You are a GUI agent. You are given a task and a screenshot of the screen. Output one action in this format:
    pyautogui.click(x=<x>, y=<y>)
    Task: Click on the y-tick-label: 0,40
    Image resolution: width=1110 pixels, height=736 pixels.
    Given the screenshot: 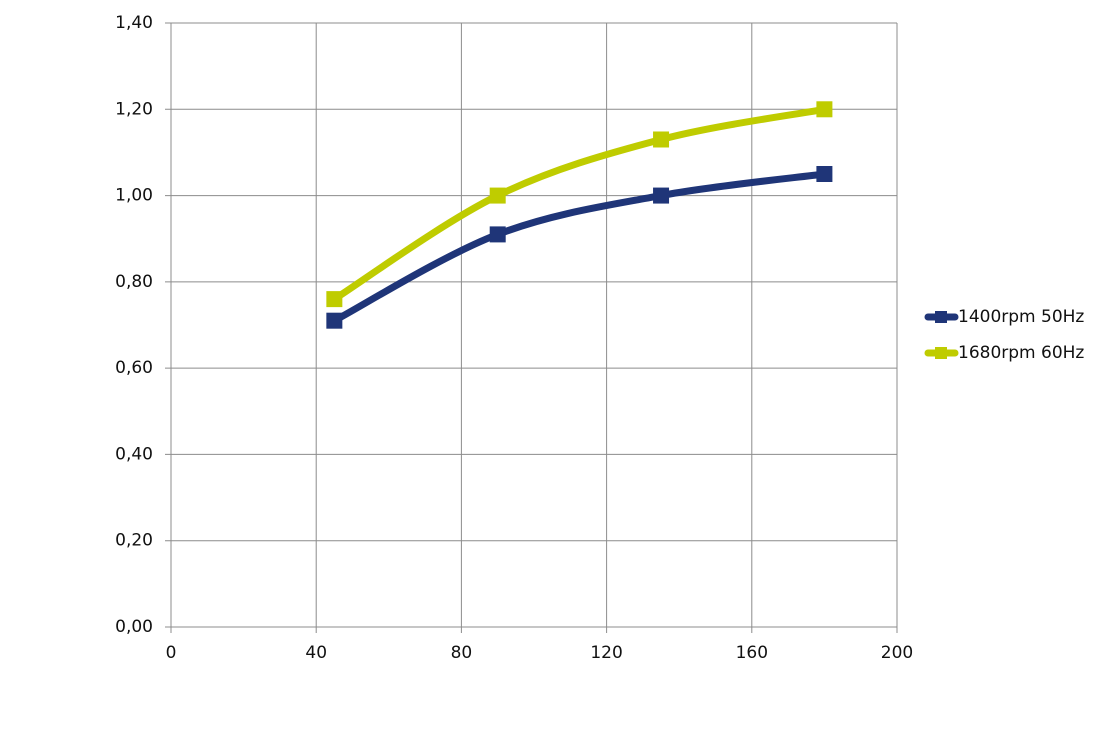 What is the action you would take?
    pyautogui.click(x=134, y=454)
    